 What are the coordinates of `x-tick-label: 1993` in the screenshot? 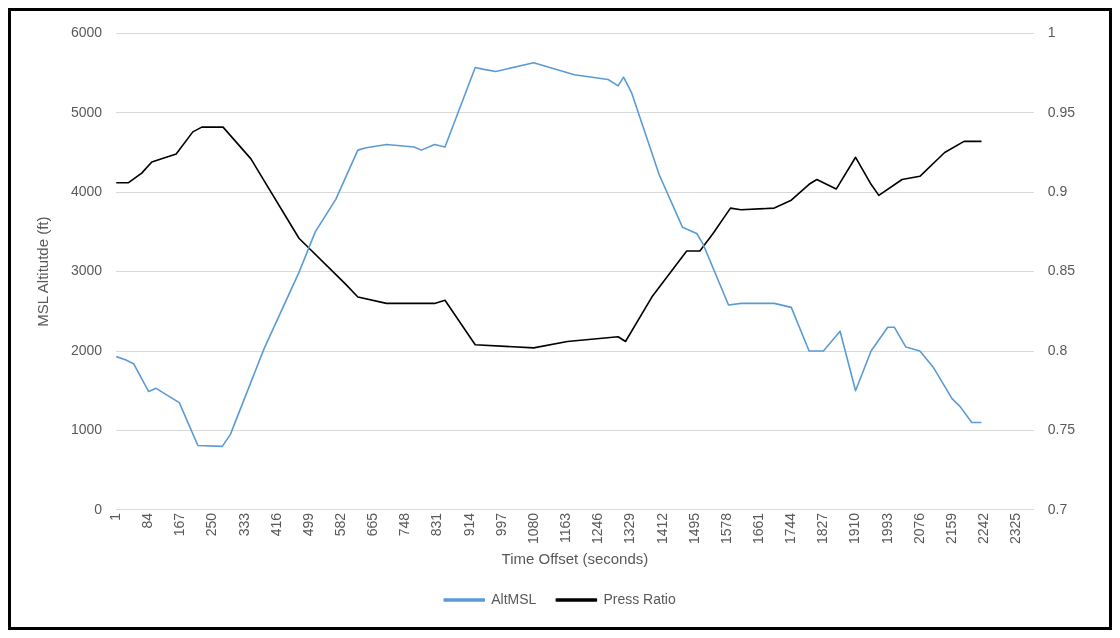 It's located at (886, 528).